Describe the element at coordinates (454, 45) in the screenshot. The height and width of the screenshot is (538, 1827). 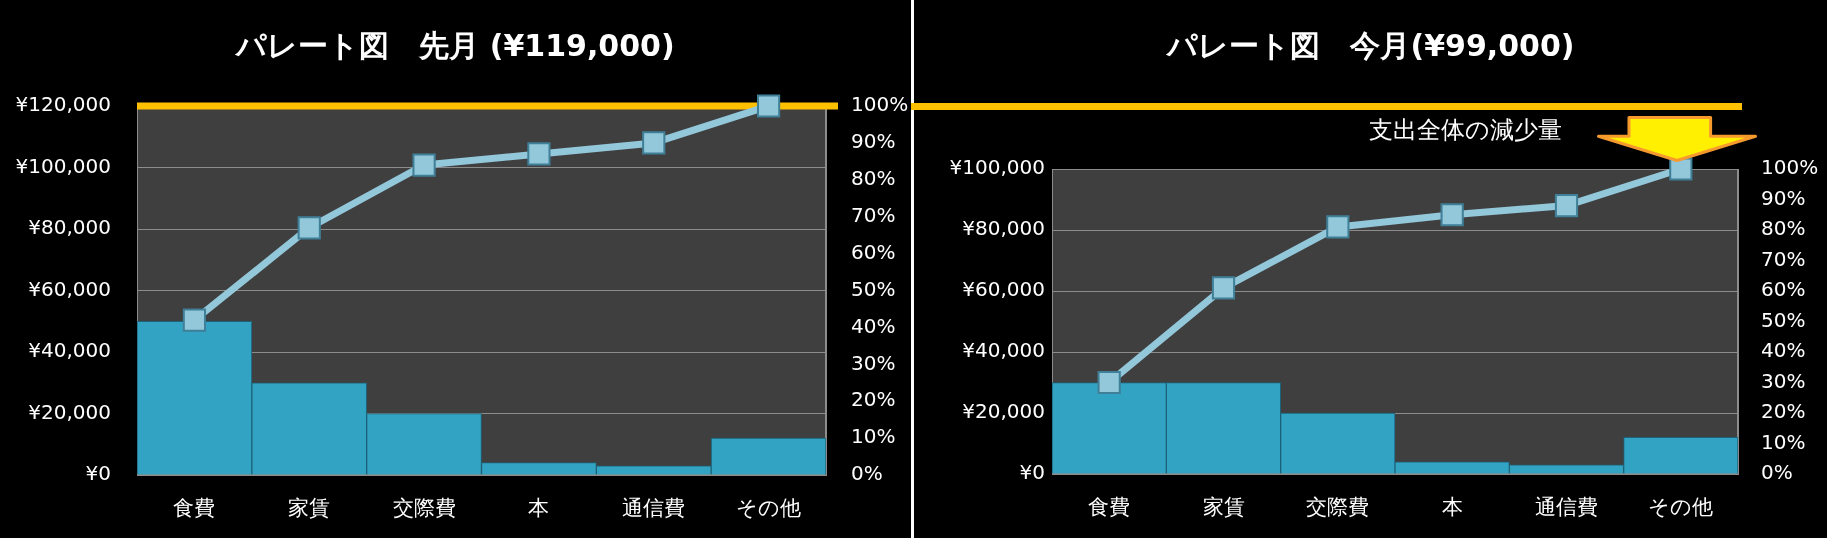
I see `chart-title: パレート図 先月 (¥119,000)` at that location.